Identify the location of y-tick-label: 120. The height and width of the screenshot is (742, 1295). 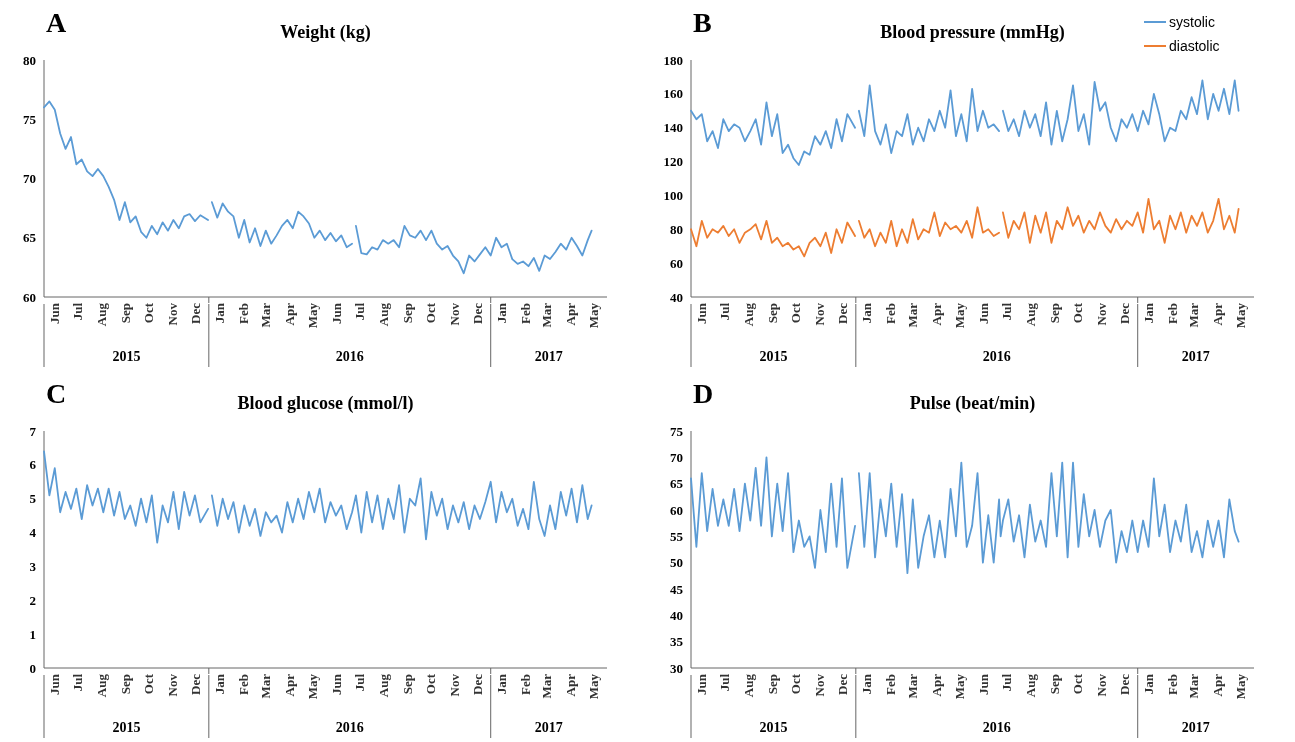
(673, 162).